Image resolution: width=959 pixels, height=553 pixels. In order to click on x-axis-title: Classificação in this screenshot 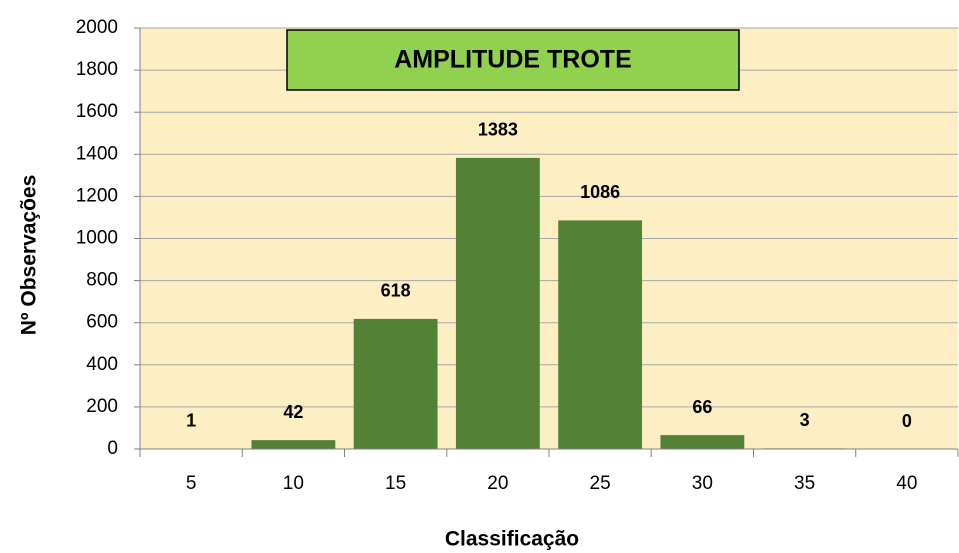, I will do `click(512, 539)`.